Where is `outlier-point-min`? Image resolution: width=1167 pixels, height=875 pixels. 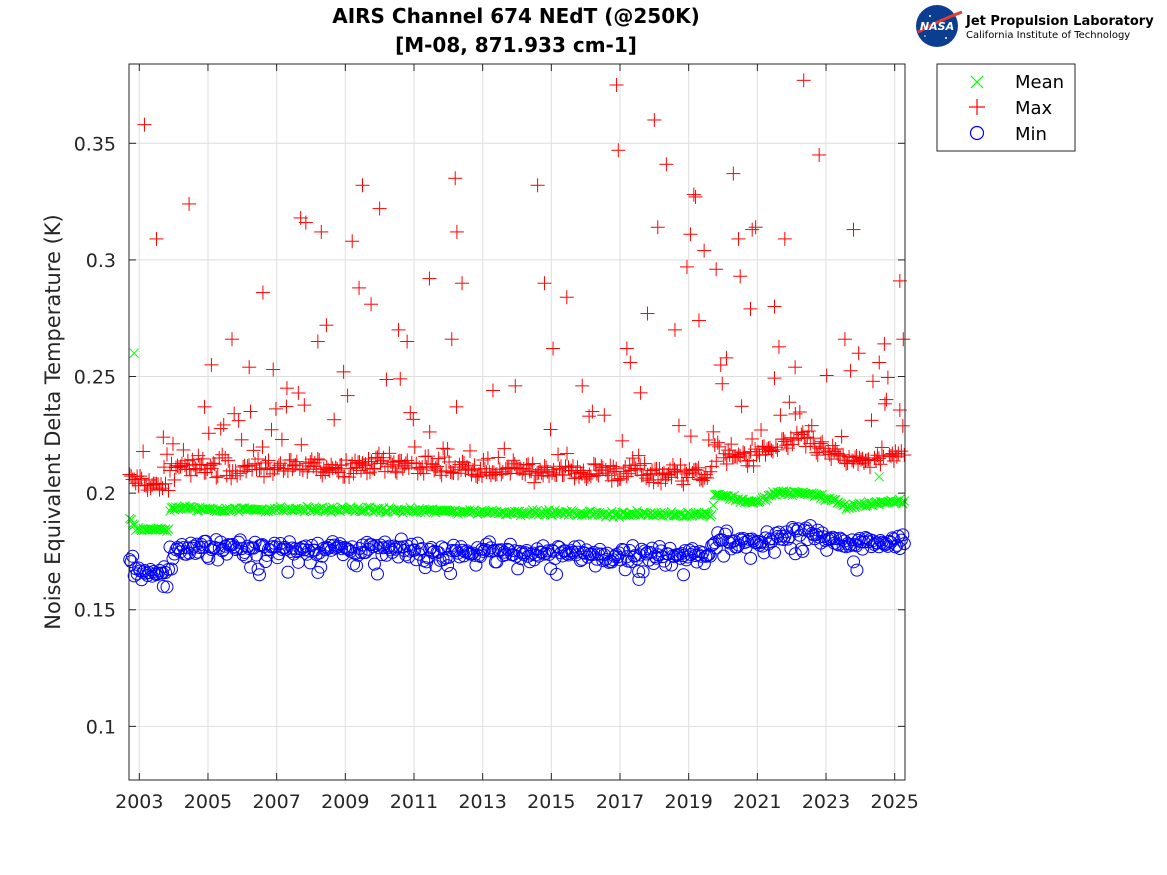
outlier-point-min is located at coordinates (639, 579).